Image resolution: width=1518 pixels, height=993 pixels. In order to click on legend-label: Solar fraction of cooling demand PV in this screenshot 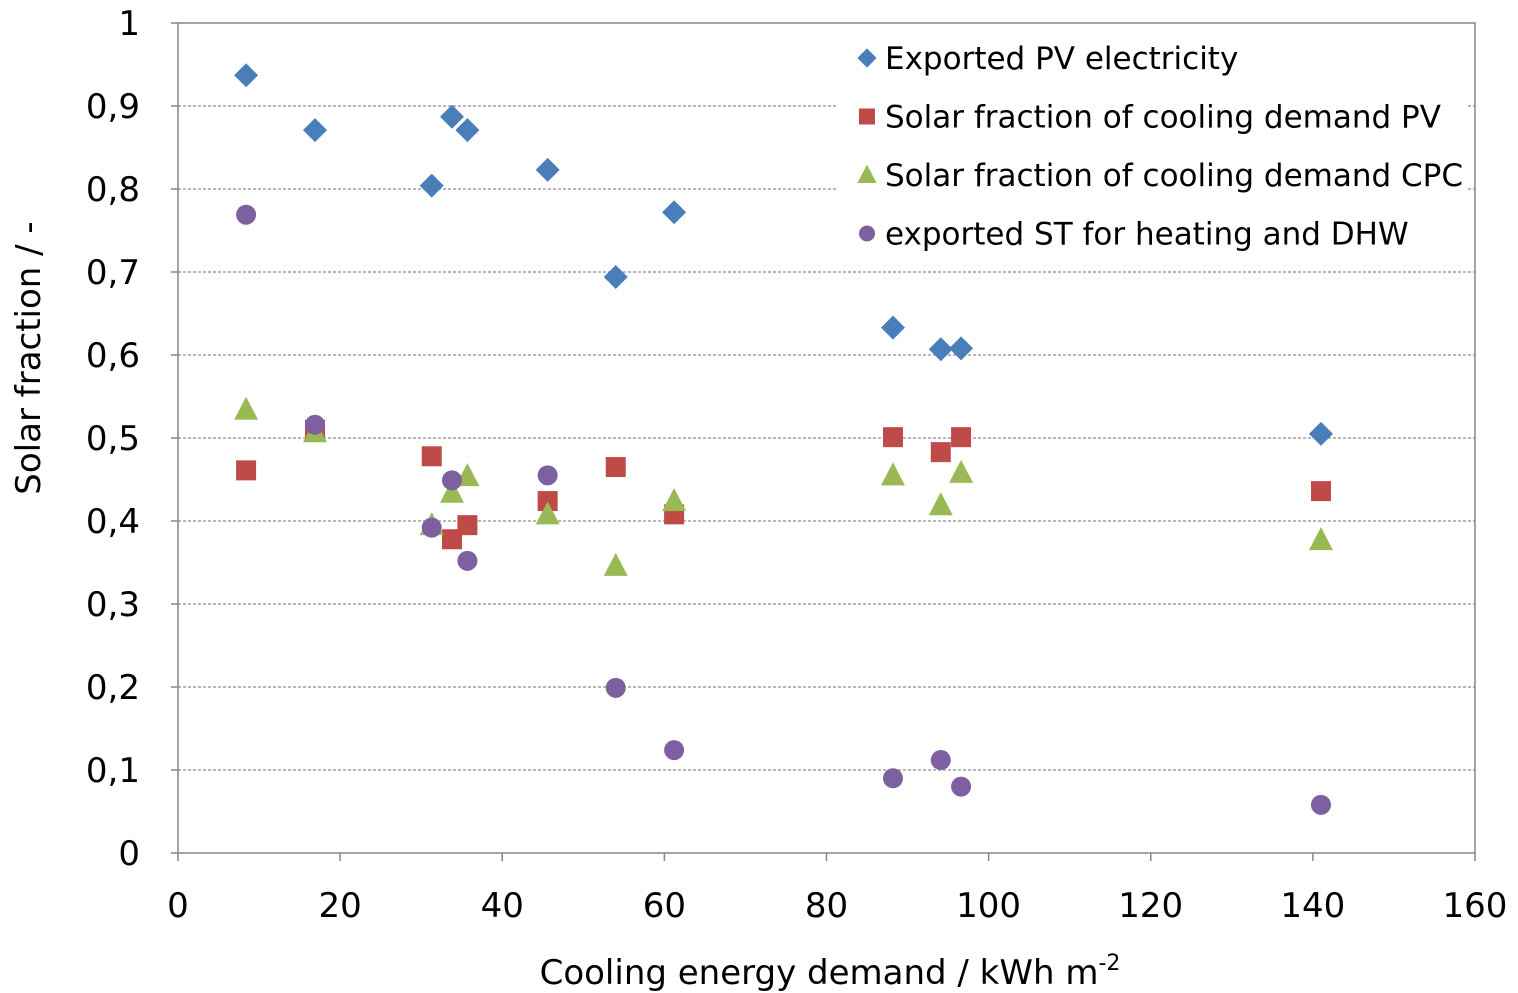, I will do `click(1163, 118)`.